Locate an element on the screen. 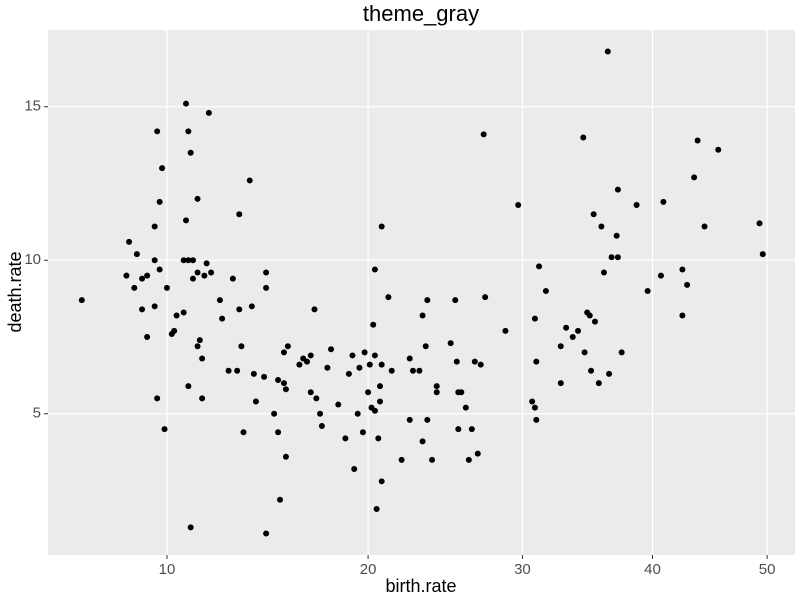 This screenshot has height=605, width=800. y-tick-label: 10 is located at coordinates (32, 259).